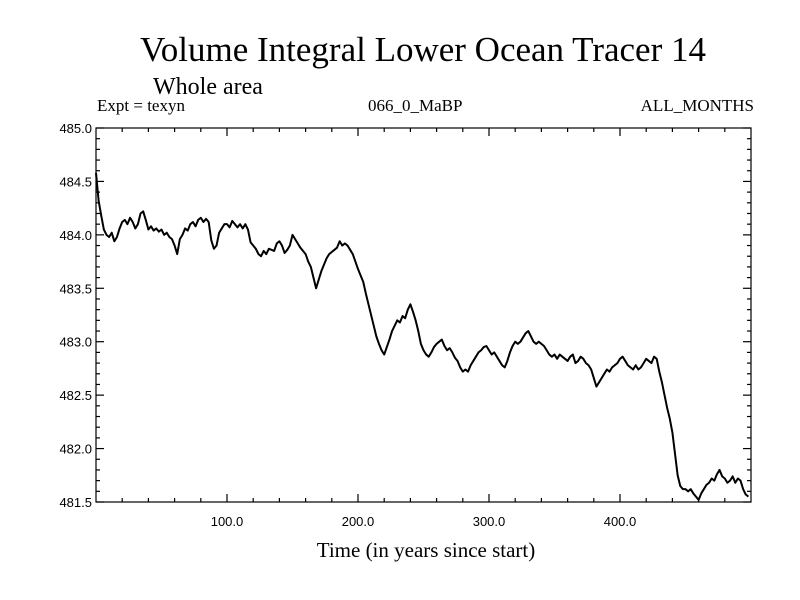 This screenshot has height=600, width=800. What do you see at coordinates (208, 87) in the screenshot?
I see `chart-subtitle: Whole area` at bounding box center [208, 87].